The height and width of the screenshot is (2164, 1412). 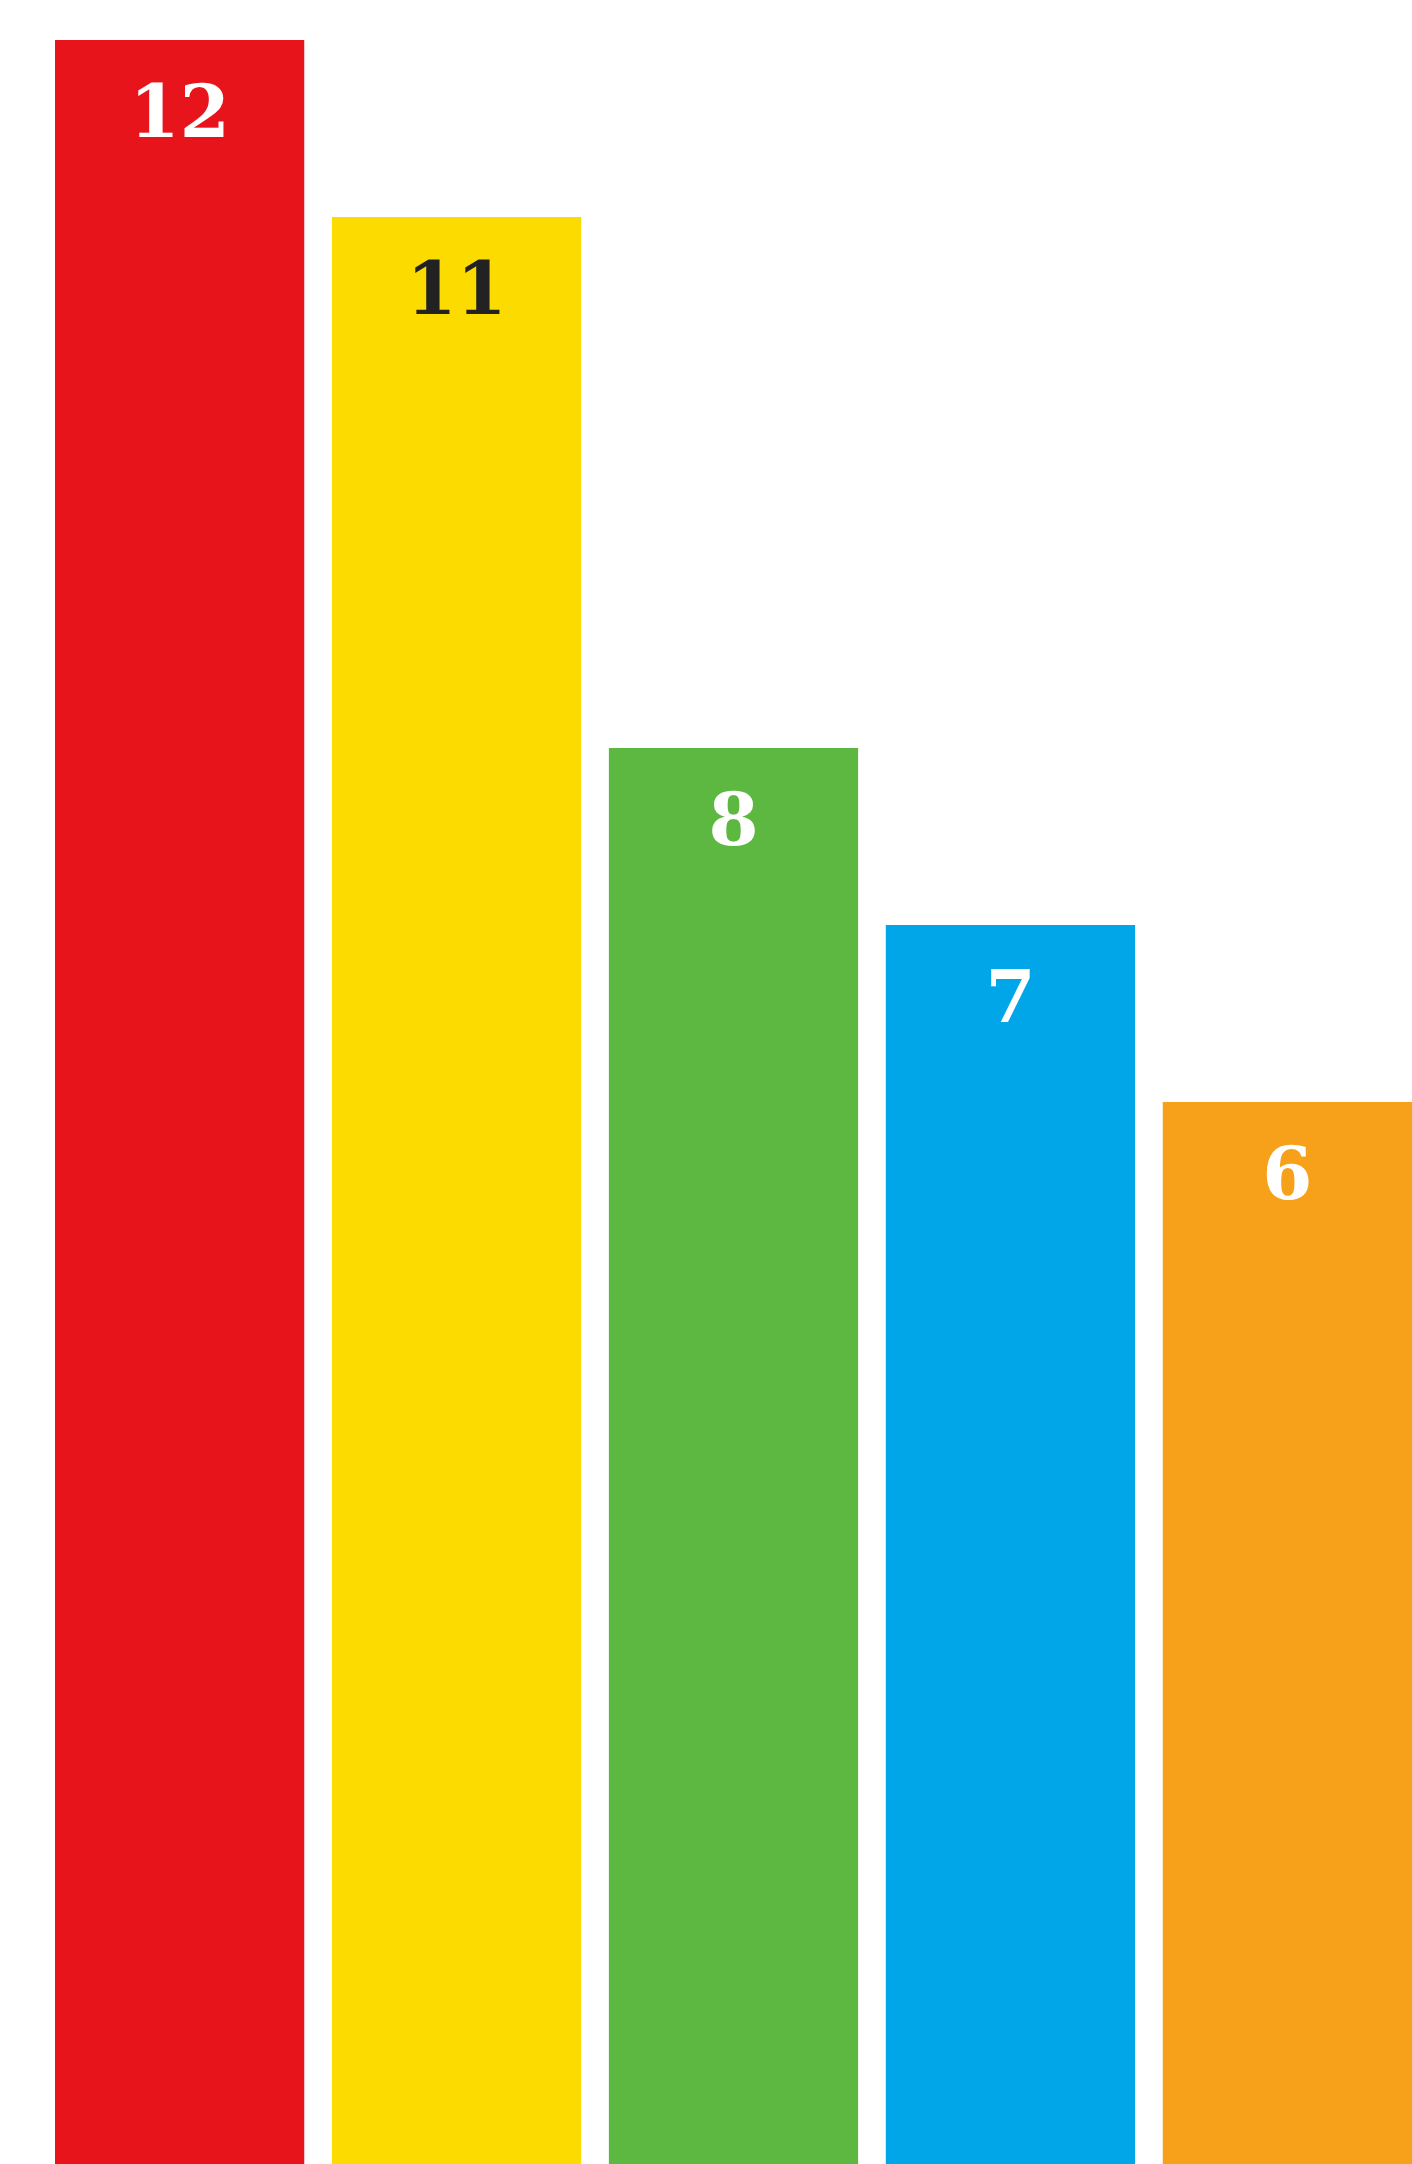 What do you see at coordinates (733, 819) in the screenshot?
I see `data-label: 8` at bounding box center [733, 819].